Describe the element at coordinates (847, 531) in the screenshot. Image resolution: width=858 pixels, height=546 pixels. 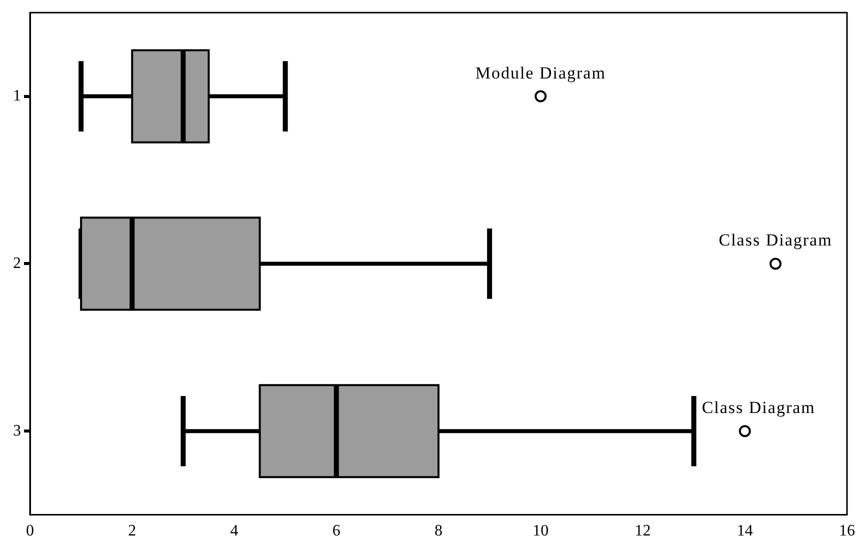
I see `x-tick-label: 16` at that location.